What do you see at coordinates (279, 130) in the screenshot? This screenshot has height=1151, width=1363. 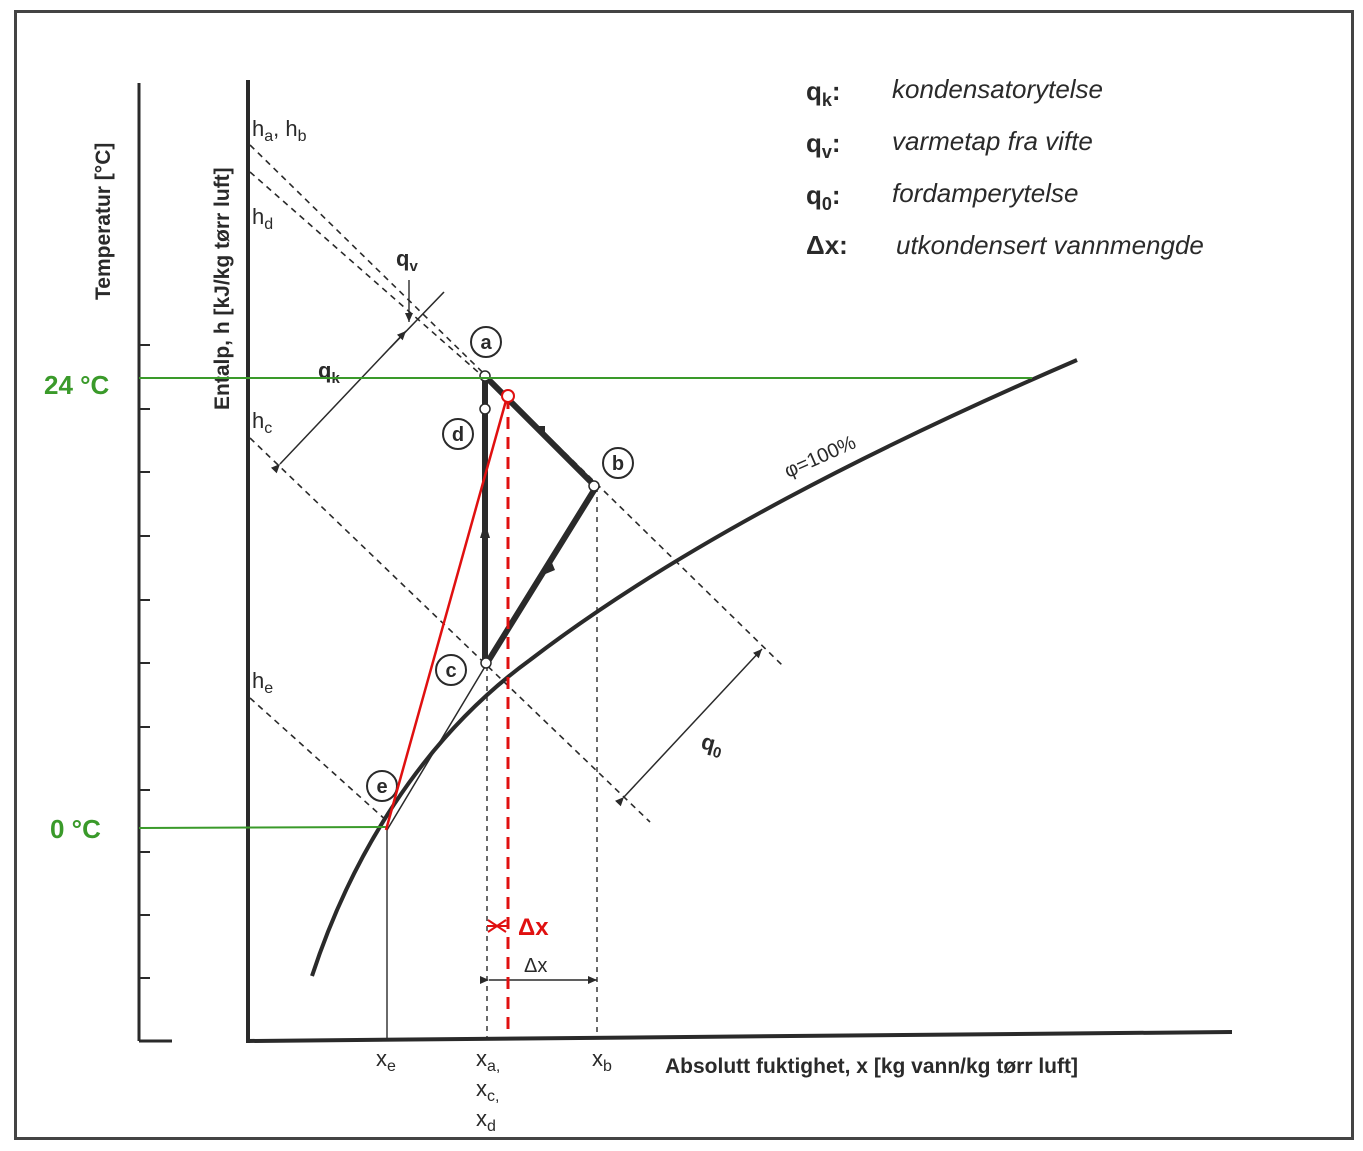 I see `label-ha-hb: ha, hb` at bounding box center [279, 130].